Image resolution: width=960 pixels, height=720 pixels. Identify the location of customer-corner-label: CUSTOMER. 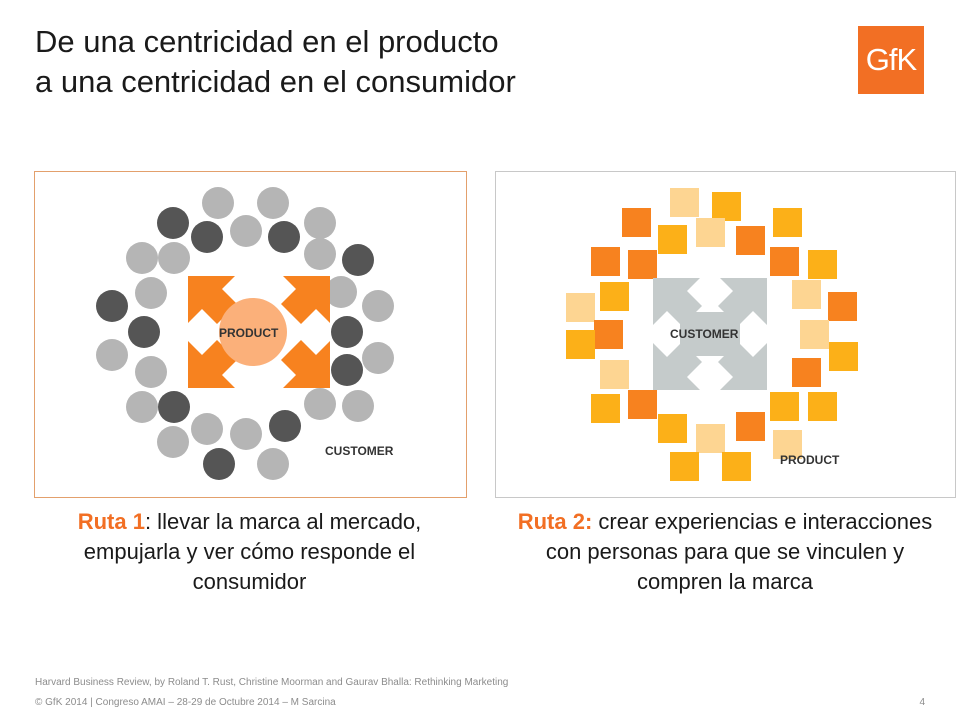
(359, 451).